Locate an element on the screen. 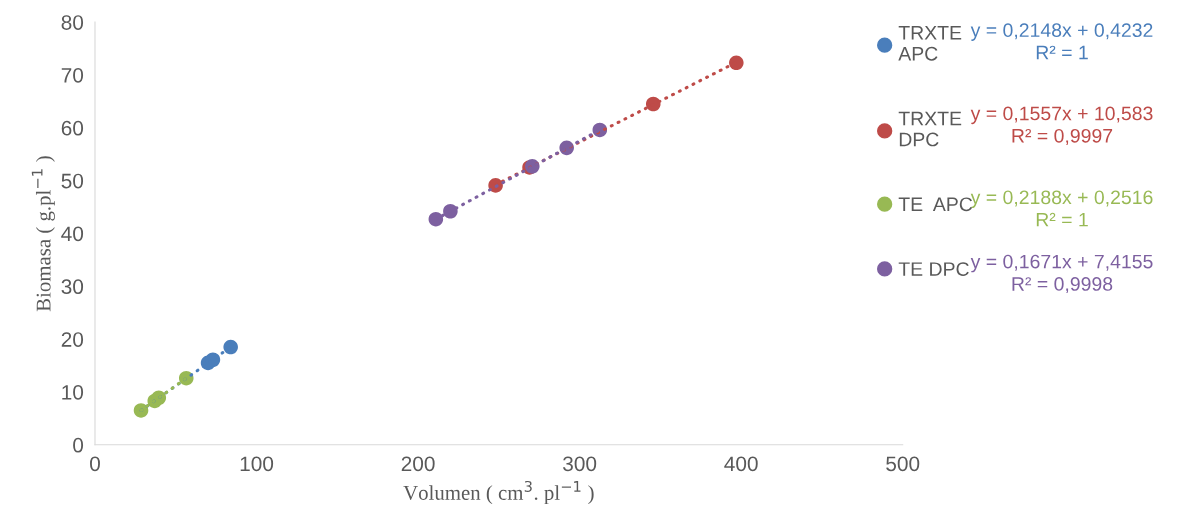 The image size is (1180, 527). text: y = 0,1557x + 10,583 R² = 0,9997 is located at coordinates (1061, 125).